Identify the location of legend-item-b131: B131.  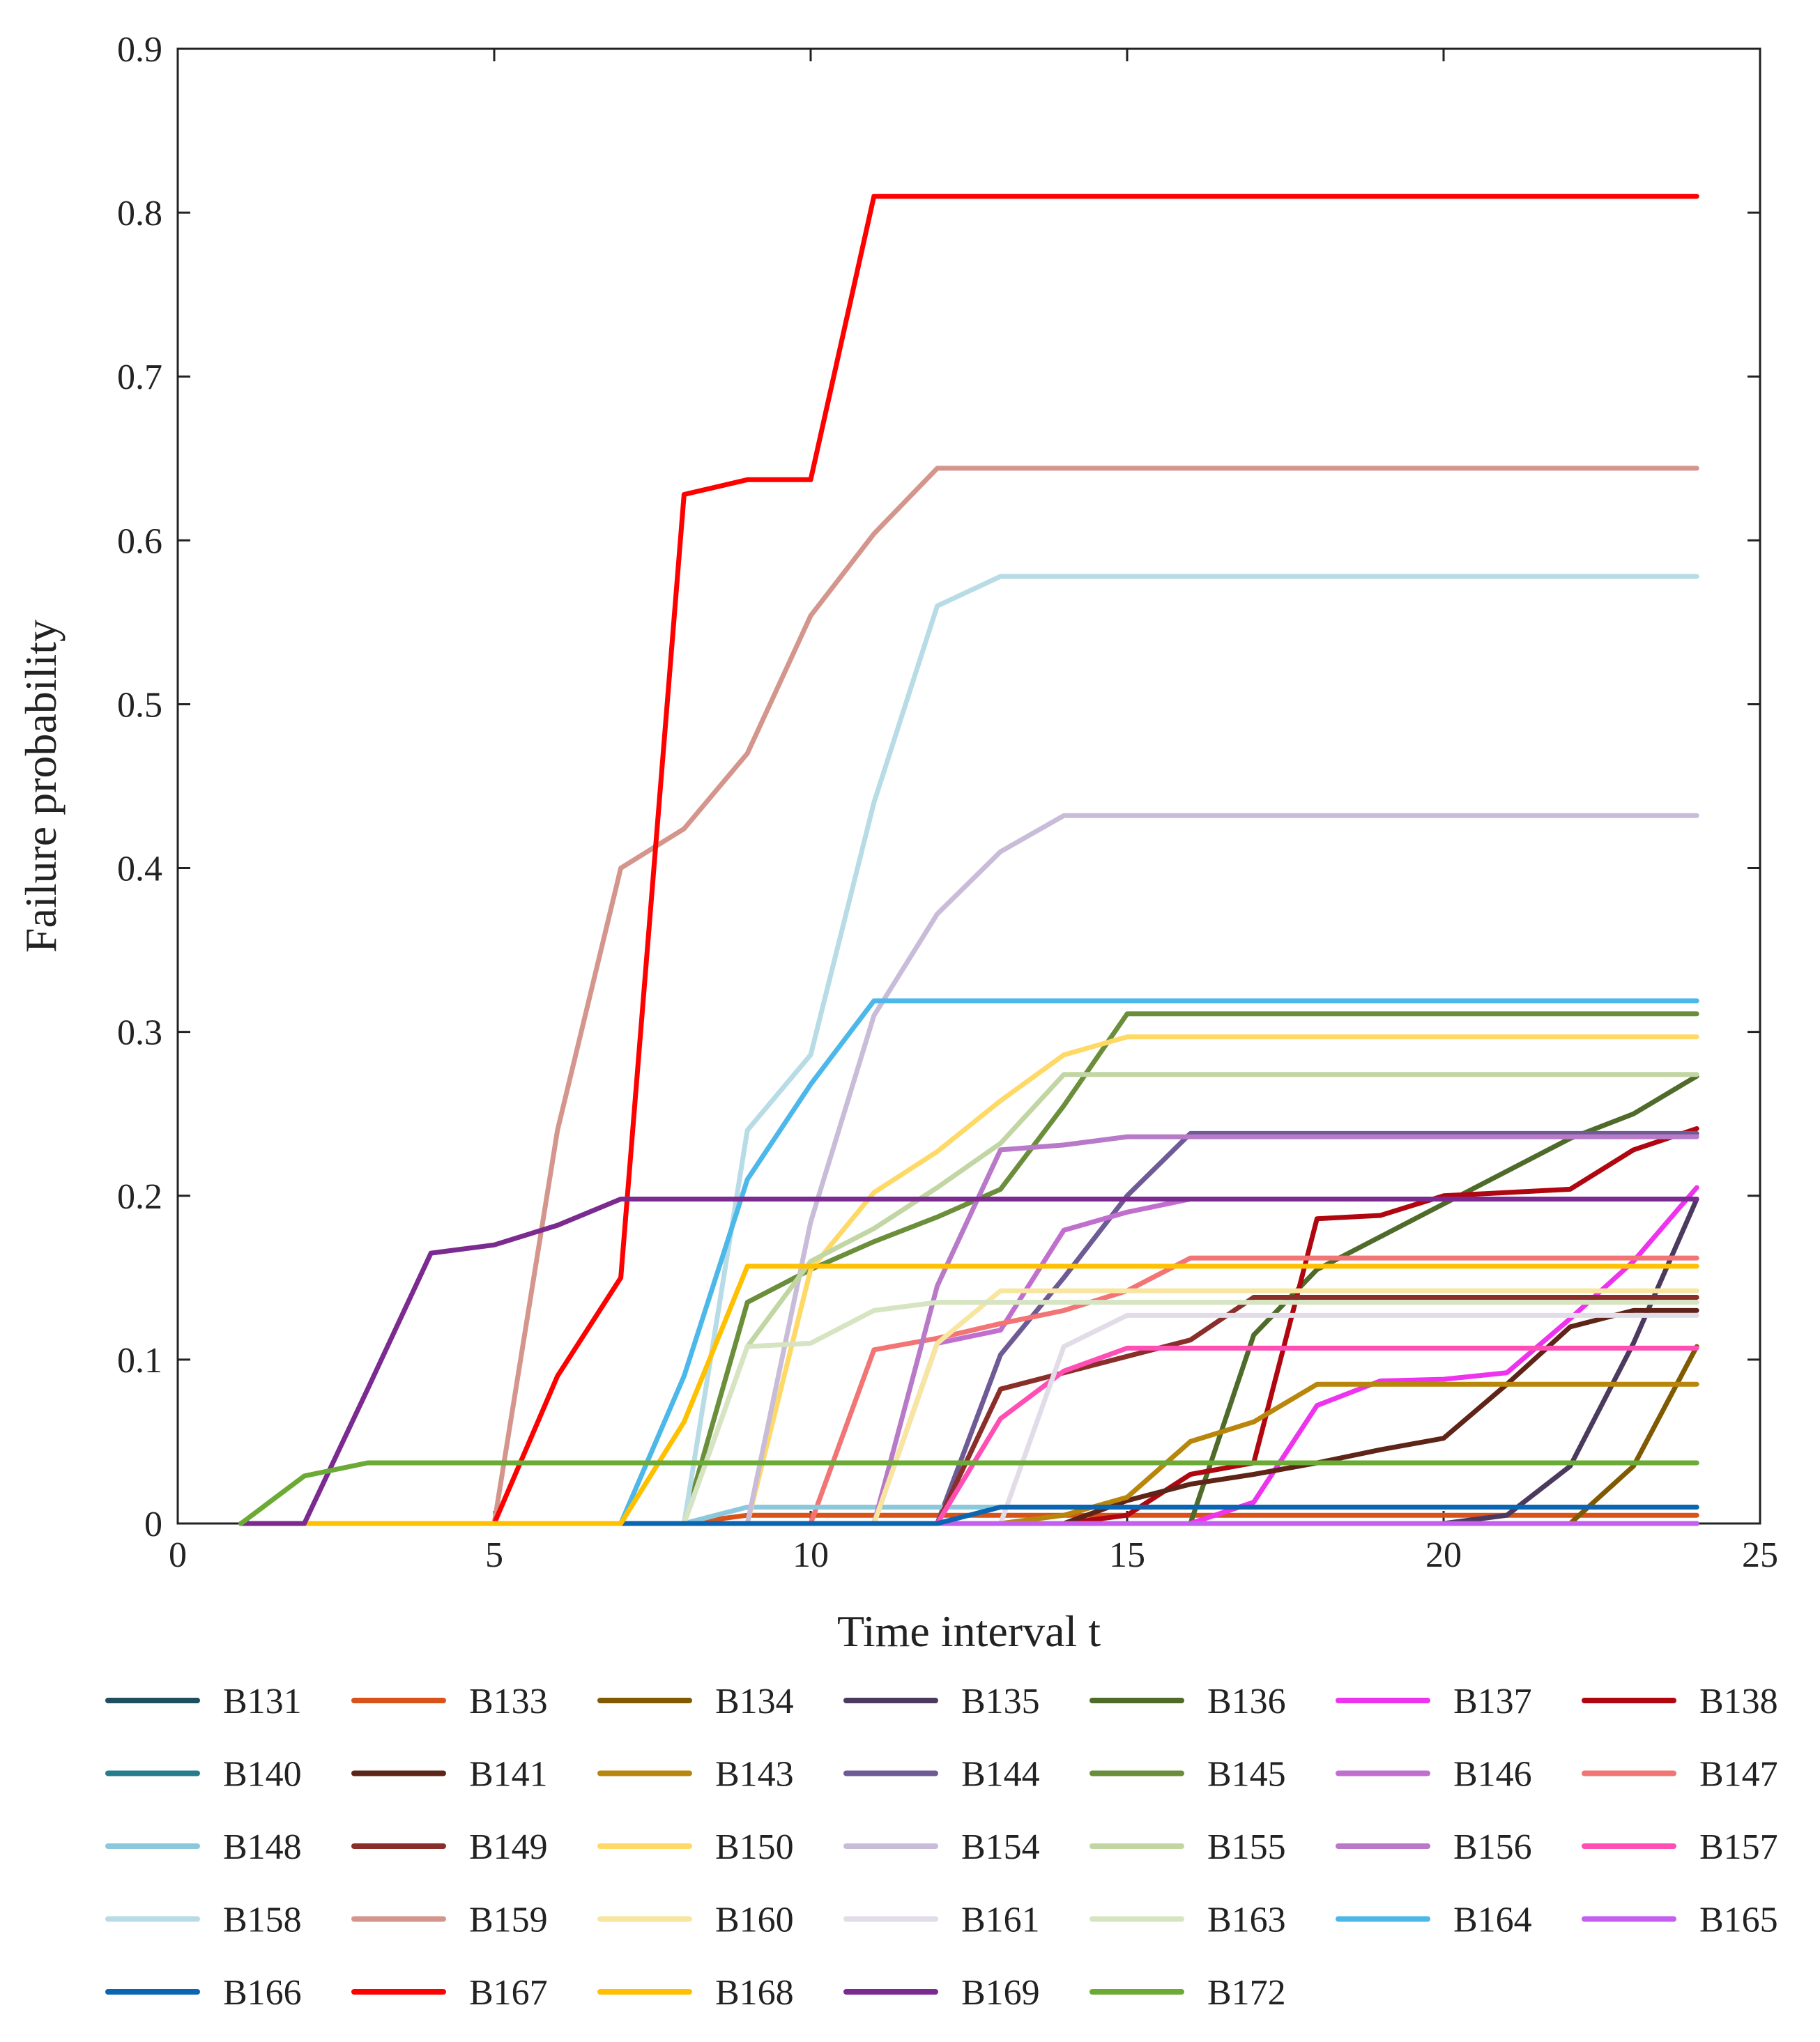
(204, 1702).